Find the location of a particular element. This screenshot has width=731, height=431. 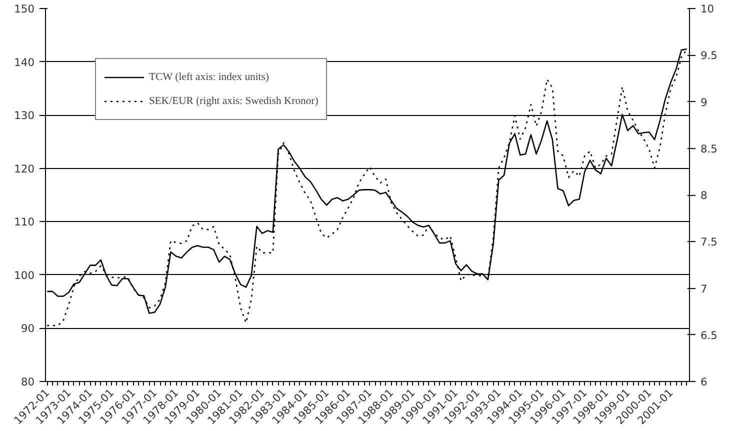

y2-tick-label: 9.5 is located at coordinates (709, 55).